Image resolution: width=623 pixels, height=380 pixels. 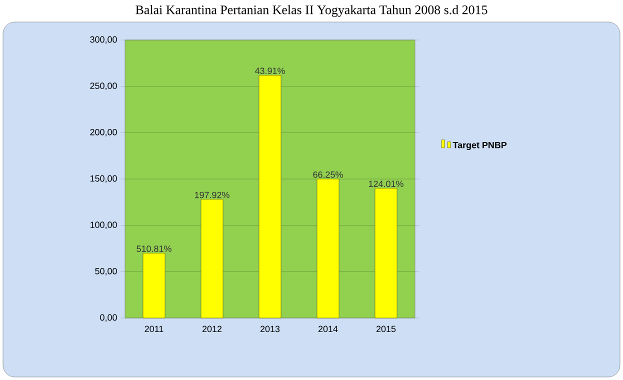 I want to click on annotation: 43.91%, so click(x=270, y=71).